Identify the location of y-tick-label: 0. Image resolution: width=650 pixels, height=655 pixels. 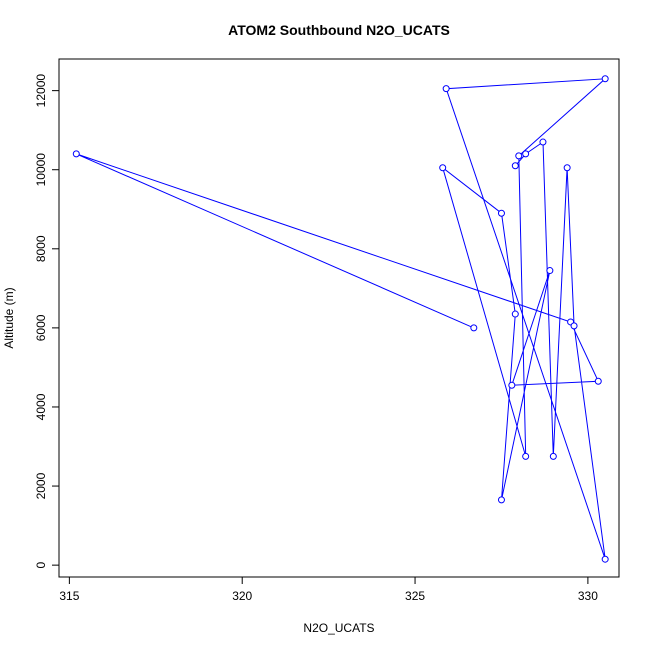
(41, 564).